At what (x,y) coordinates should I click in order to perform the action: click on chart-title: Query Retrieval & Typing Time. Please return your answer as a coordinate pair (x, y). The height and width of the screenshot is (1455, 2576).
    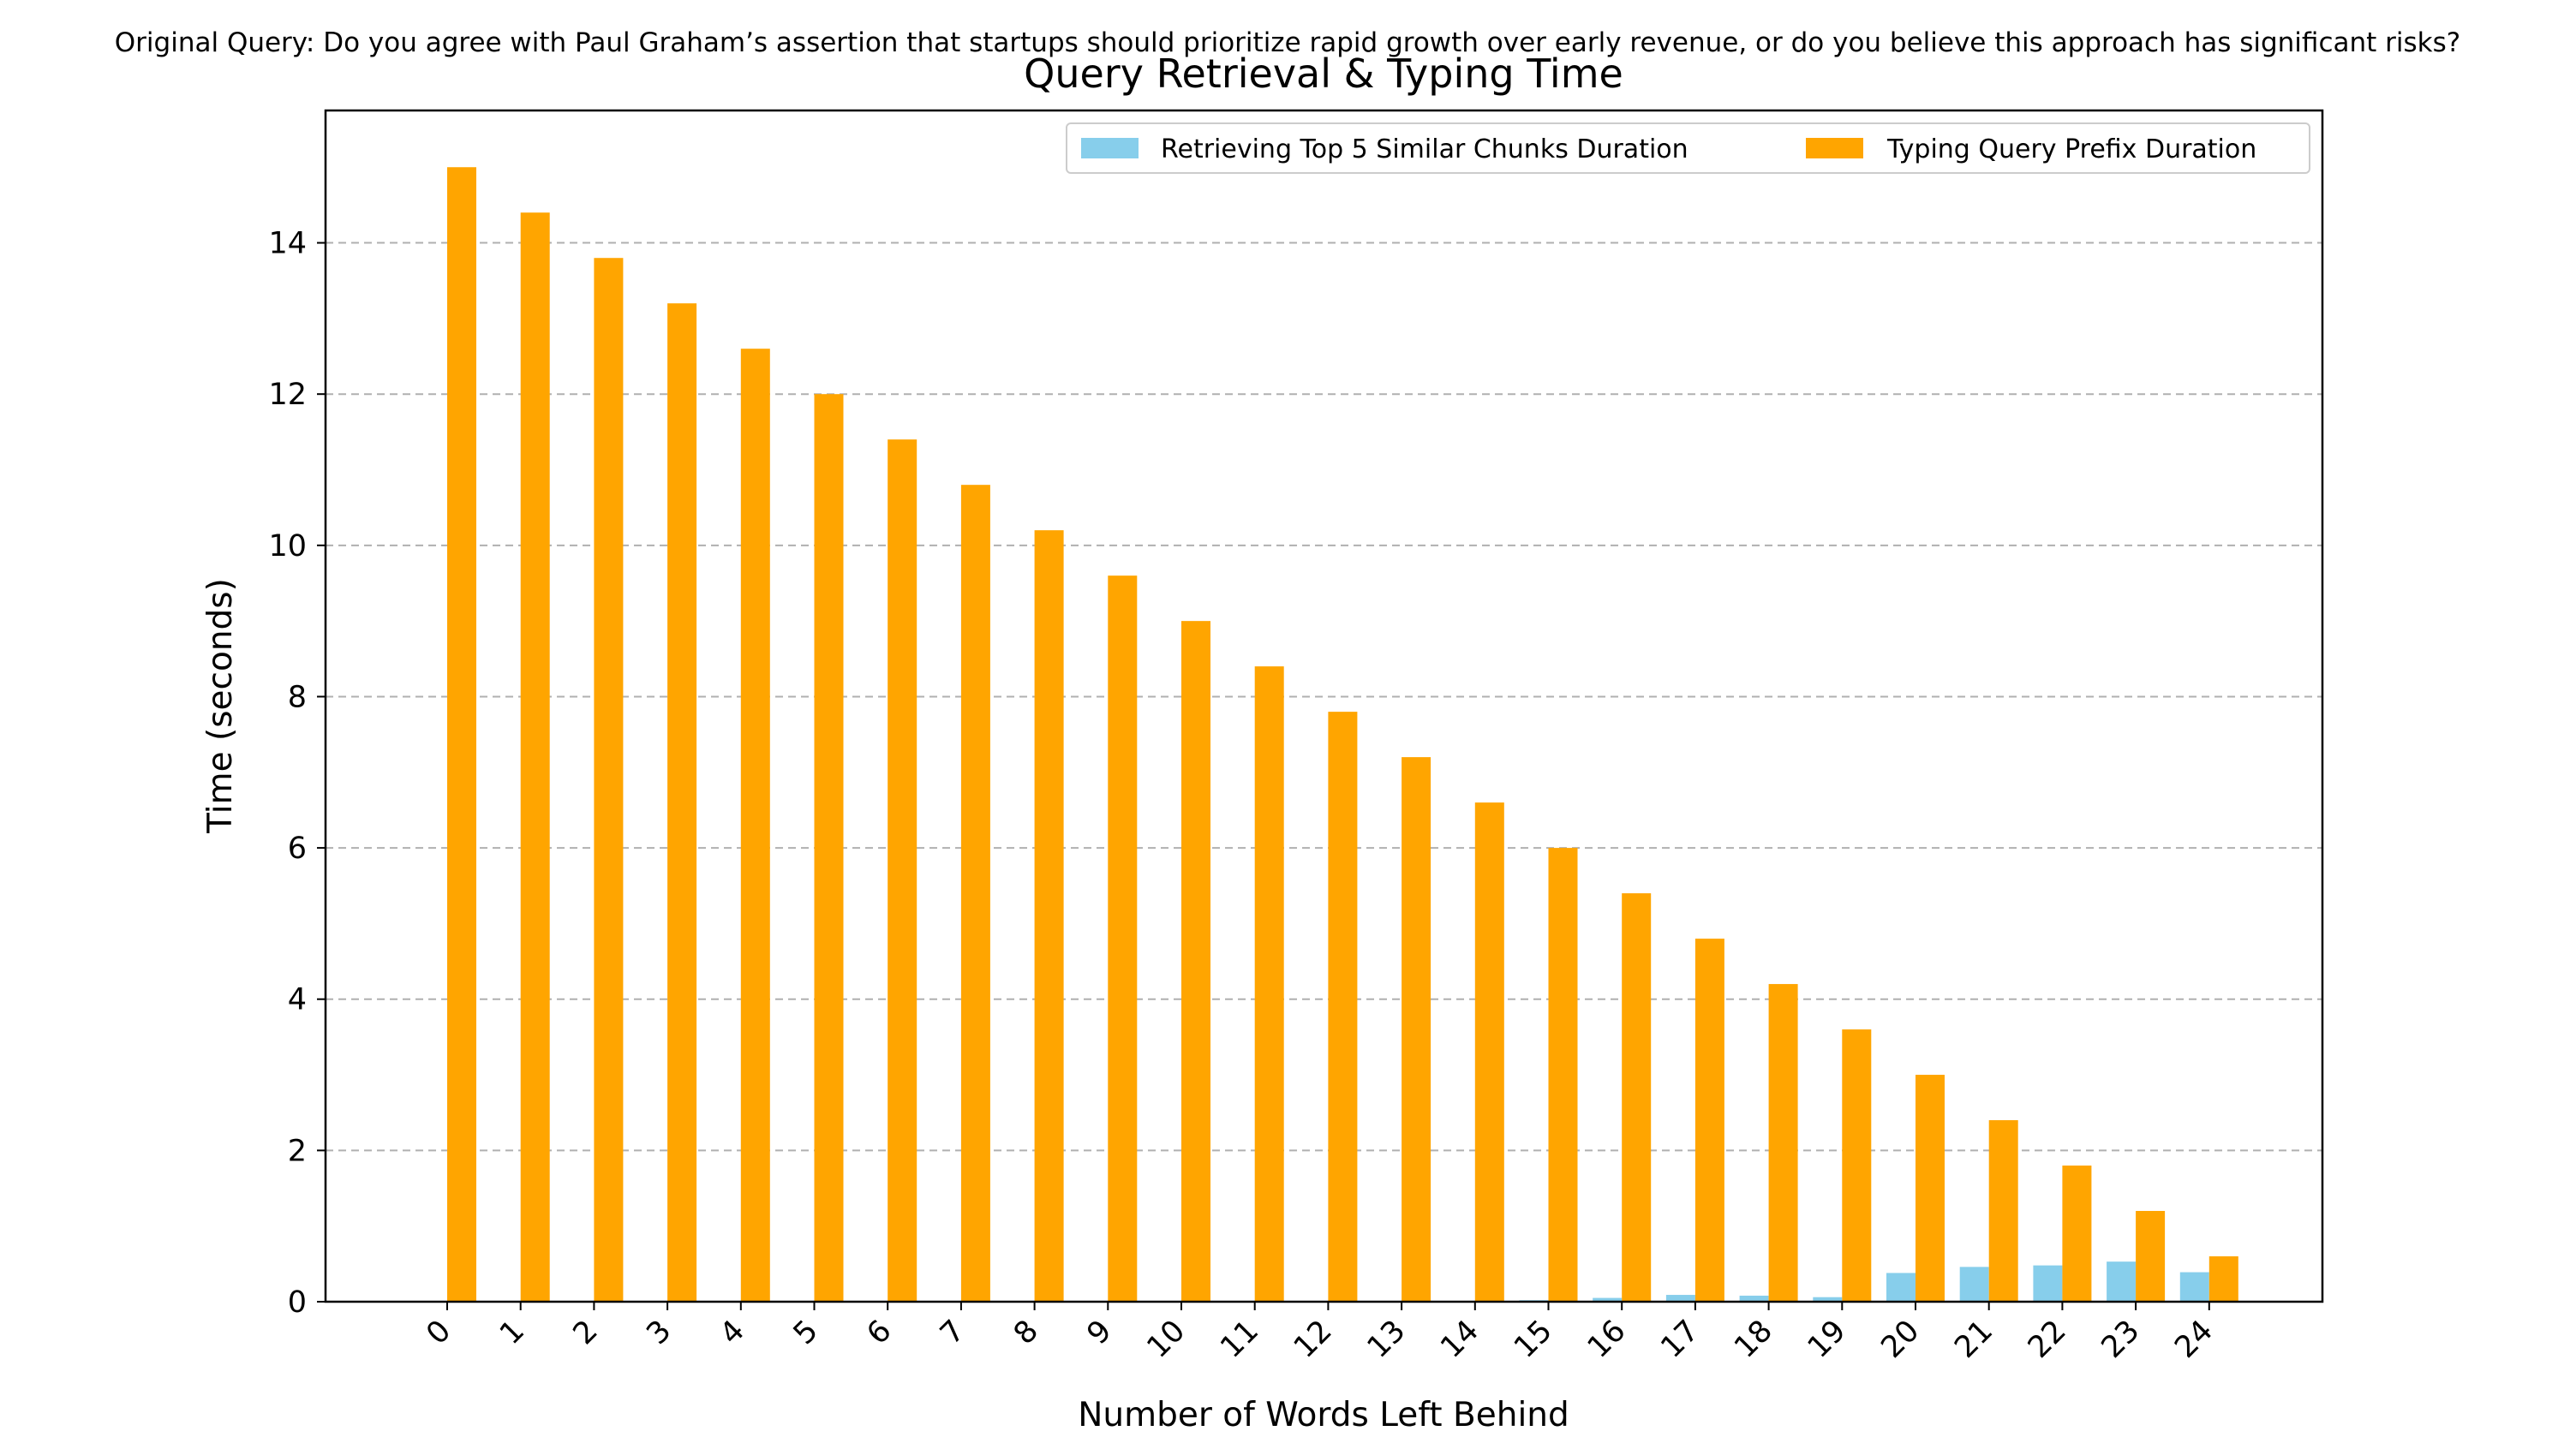
    Looking at the image, I should click on (1324, 74).